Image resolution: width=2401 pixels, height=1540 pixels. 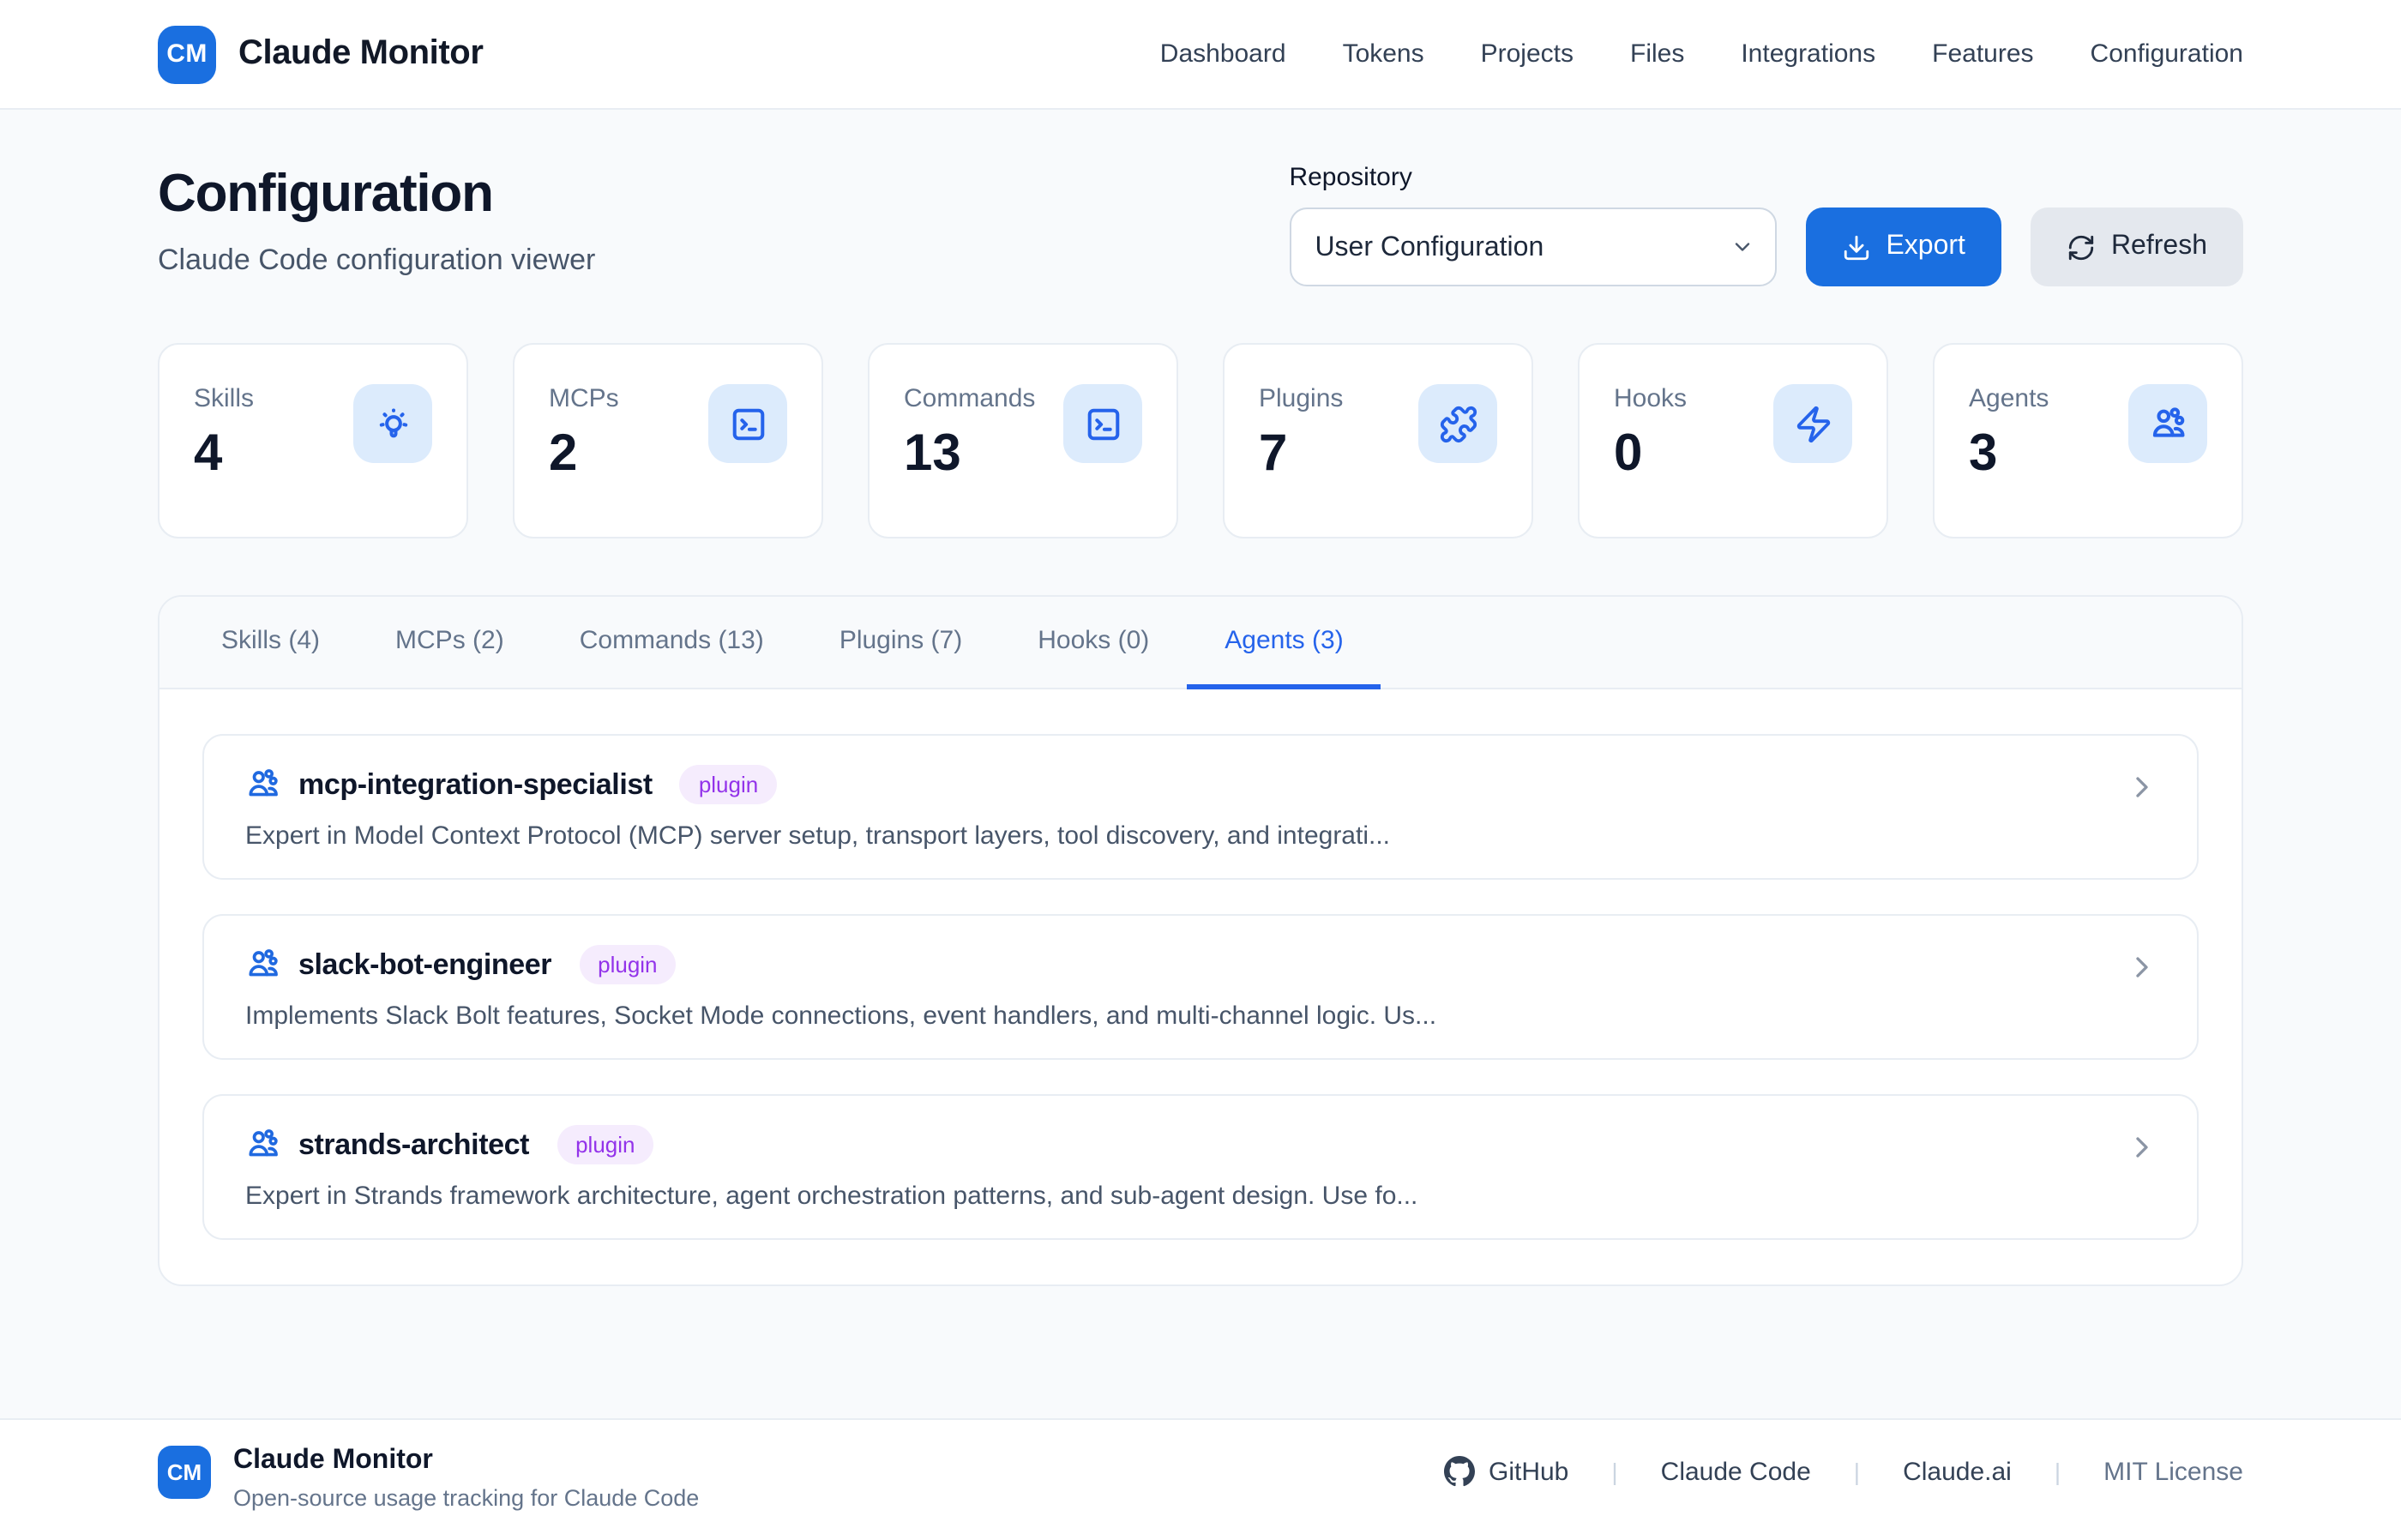 I want to click on footer-link-mit-license: MIT License, so click(x=2173, y=1471).